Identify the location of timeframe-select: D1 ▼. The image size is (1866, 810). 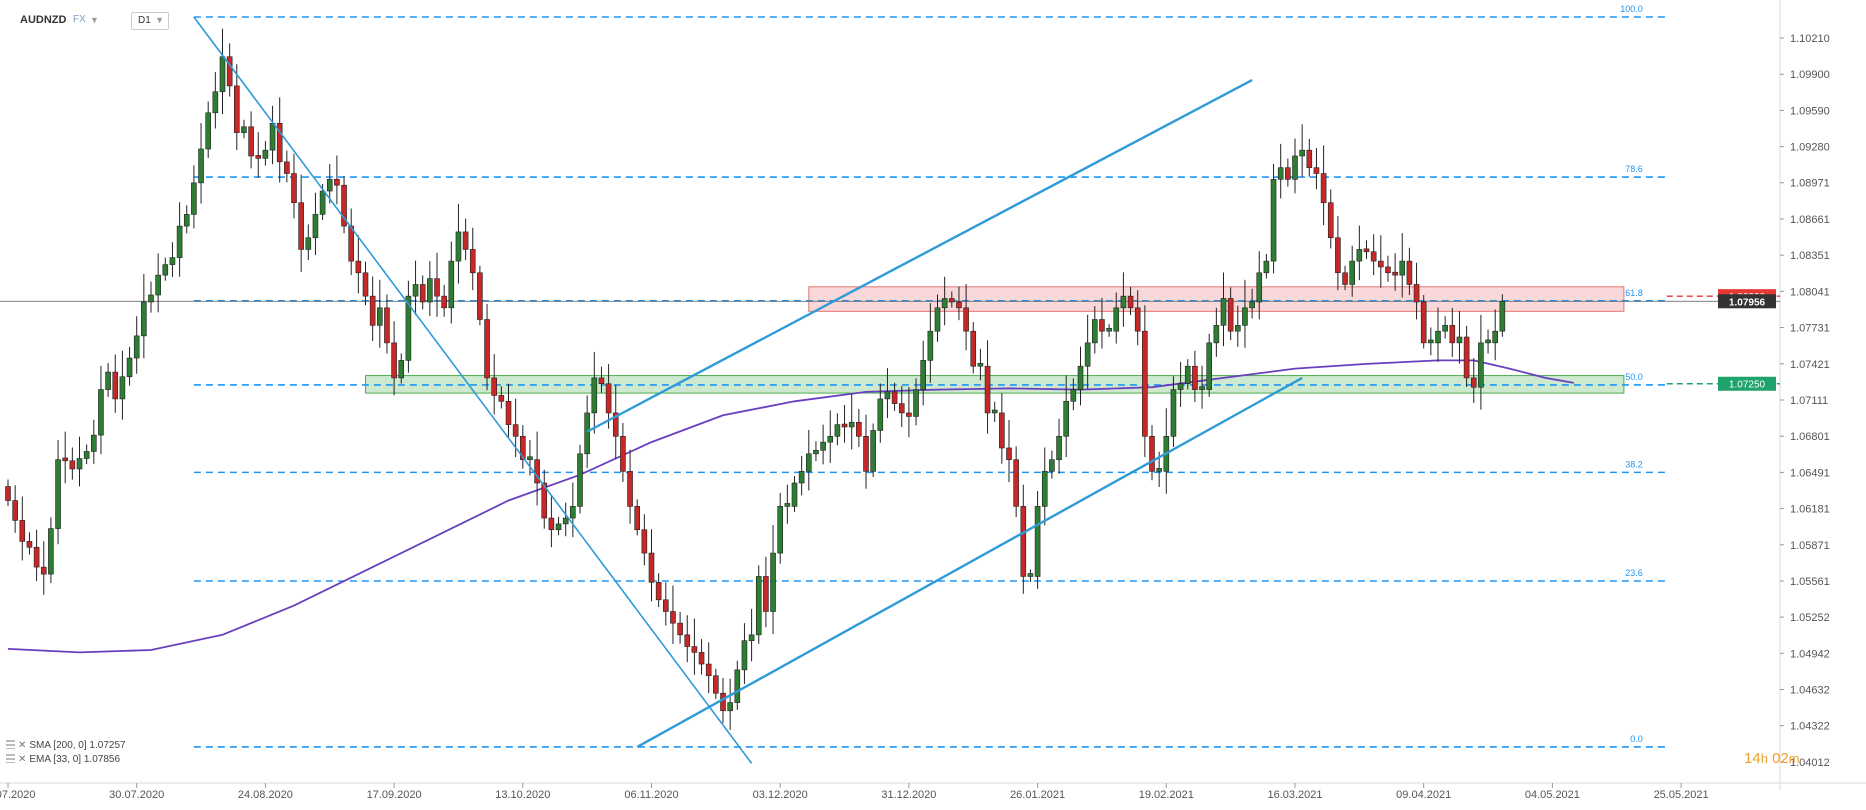
(150, 21).